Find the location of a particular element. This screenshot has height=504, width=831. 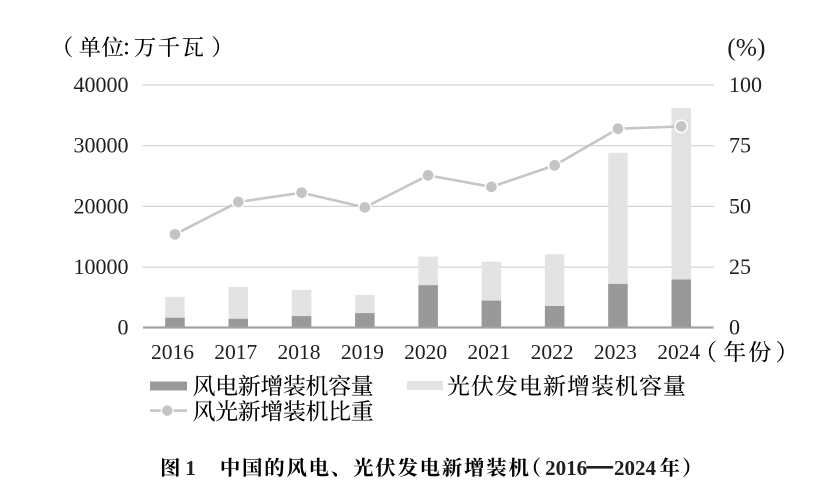

svg-text: 2018 is located at coordinates (299, 352).